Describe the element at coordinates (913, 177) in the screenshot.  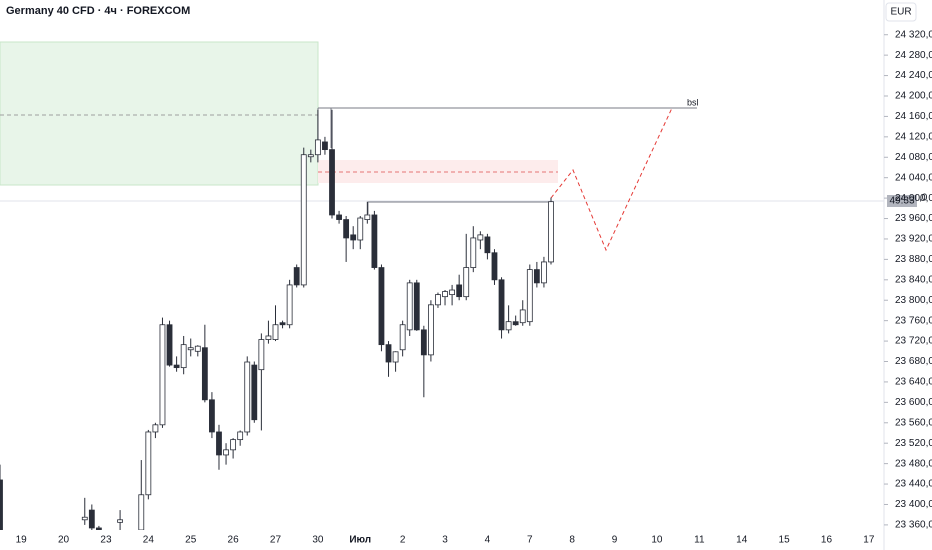
I see `y-tick-label: 24 040,0` at that location.